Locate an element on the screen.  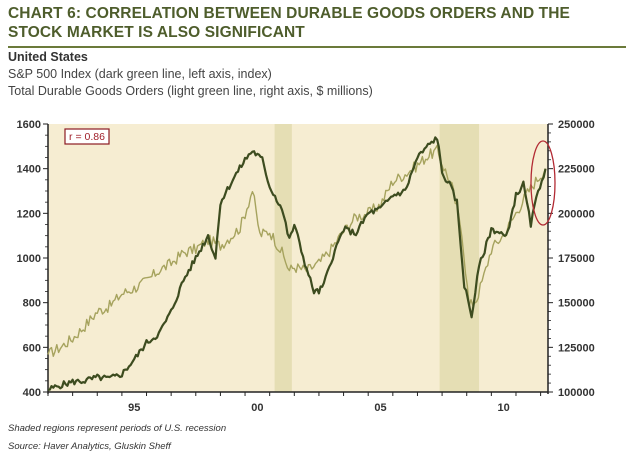
right-tick-label: 125000 is located at coordinates (576, 348).